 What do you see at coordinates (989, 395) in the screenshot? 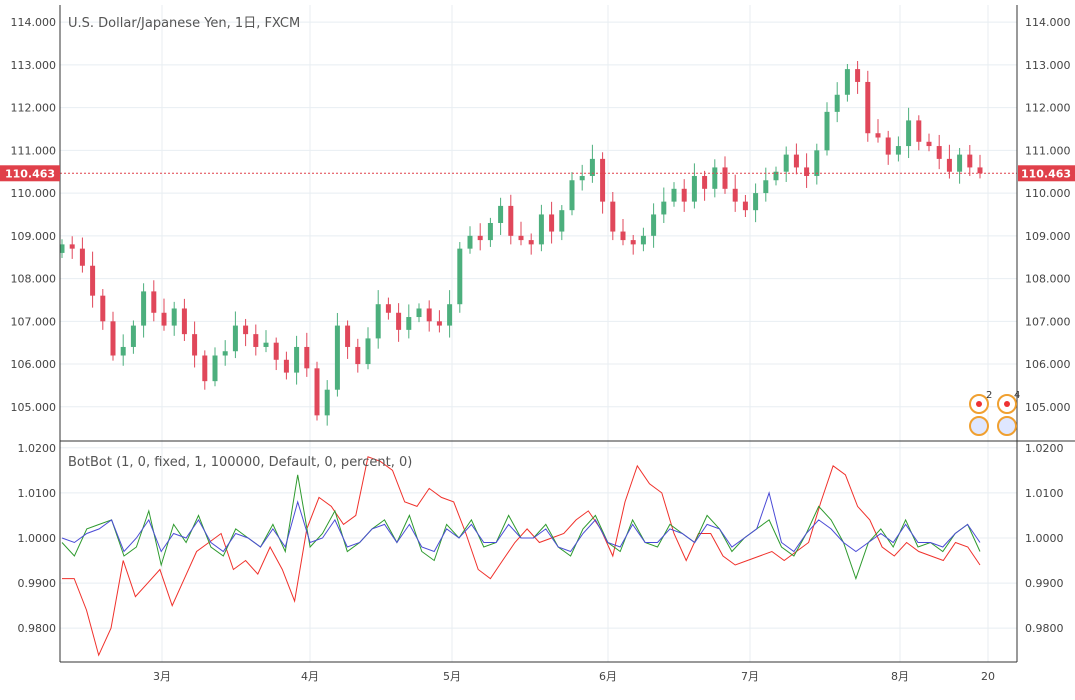
I see `event-count: 2` at bounding box center [989, 395].